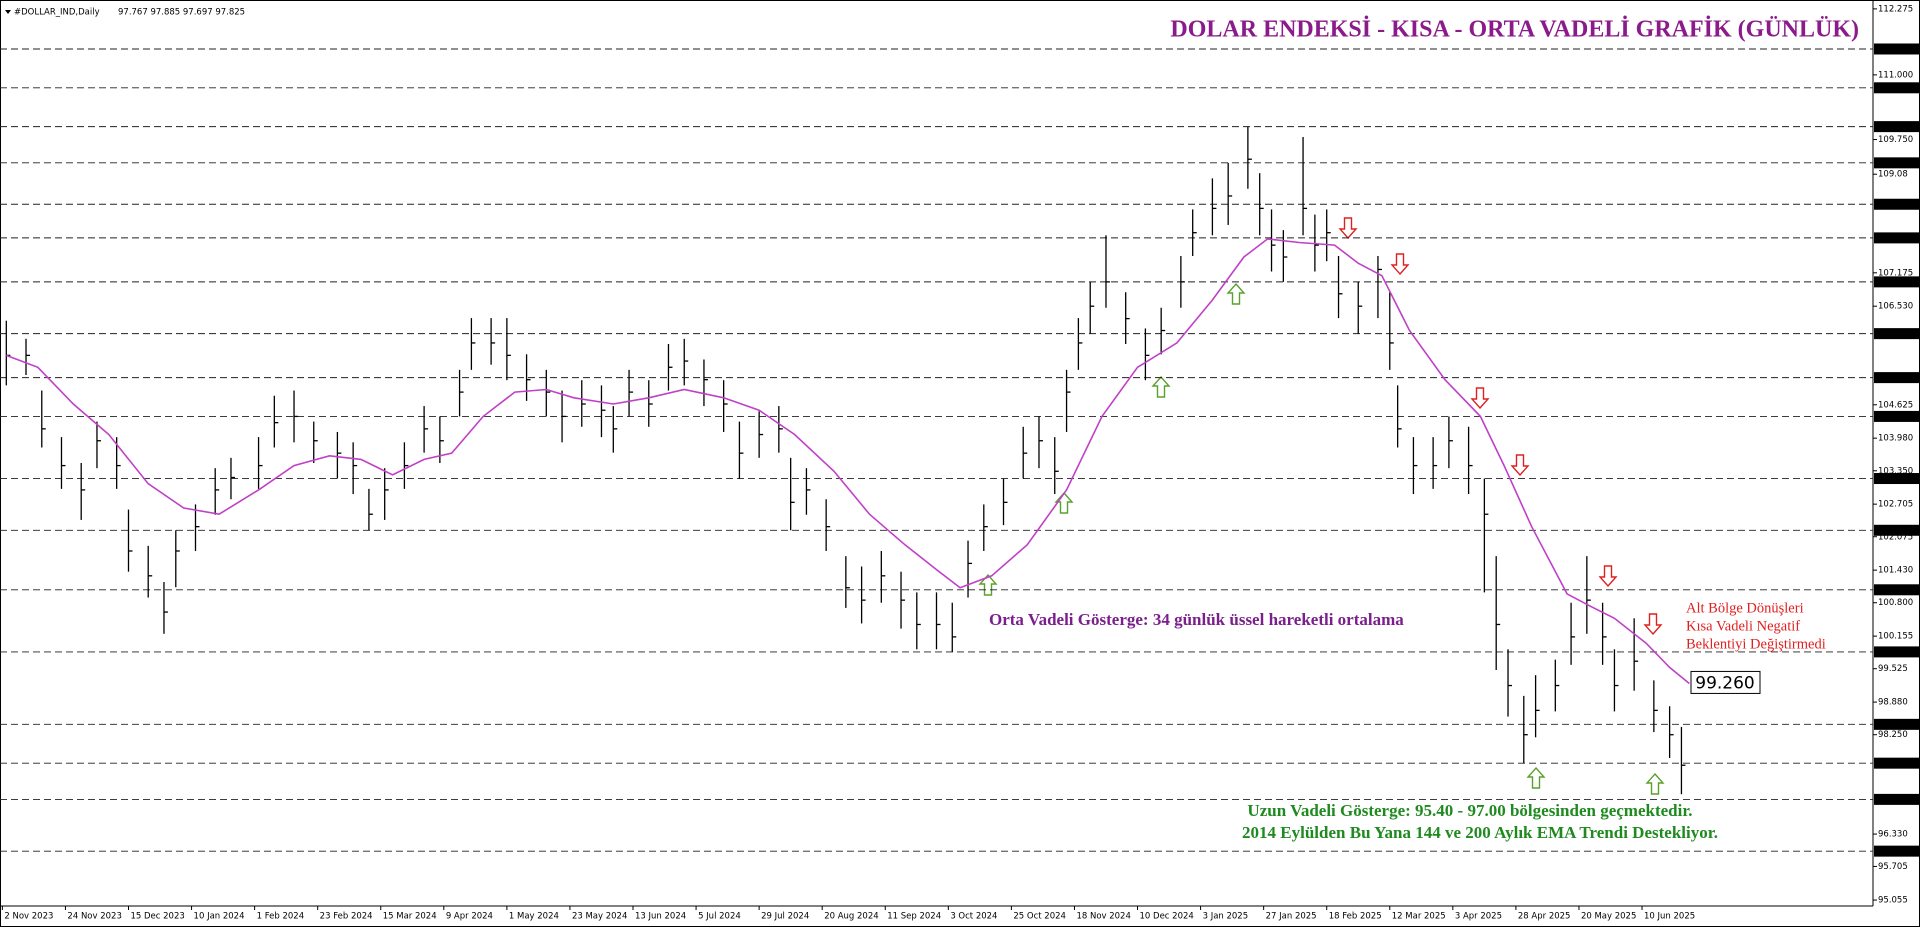 This screenshot has height=927, width=1920. What do you see at coordinates (914, 917) in the screenshot?
I see `x-tick-label: 11 Sep 2024` at bounding box center [914, 917].